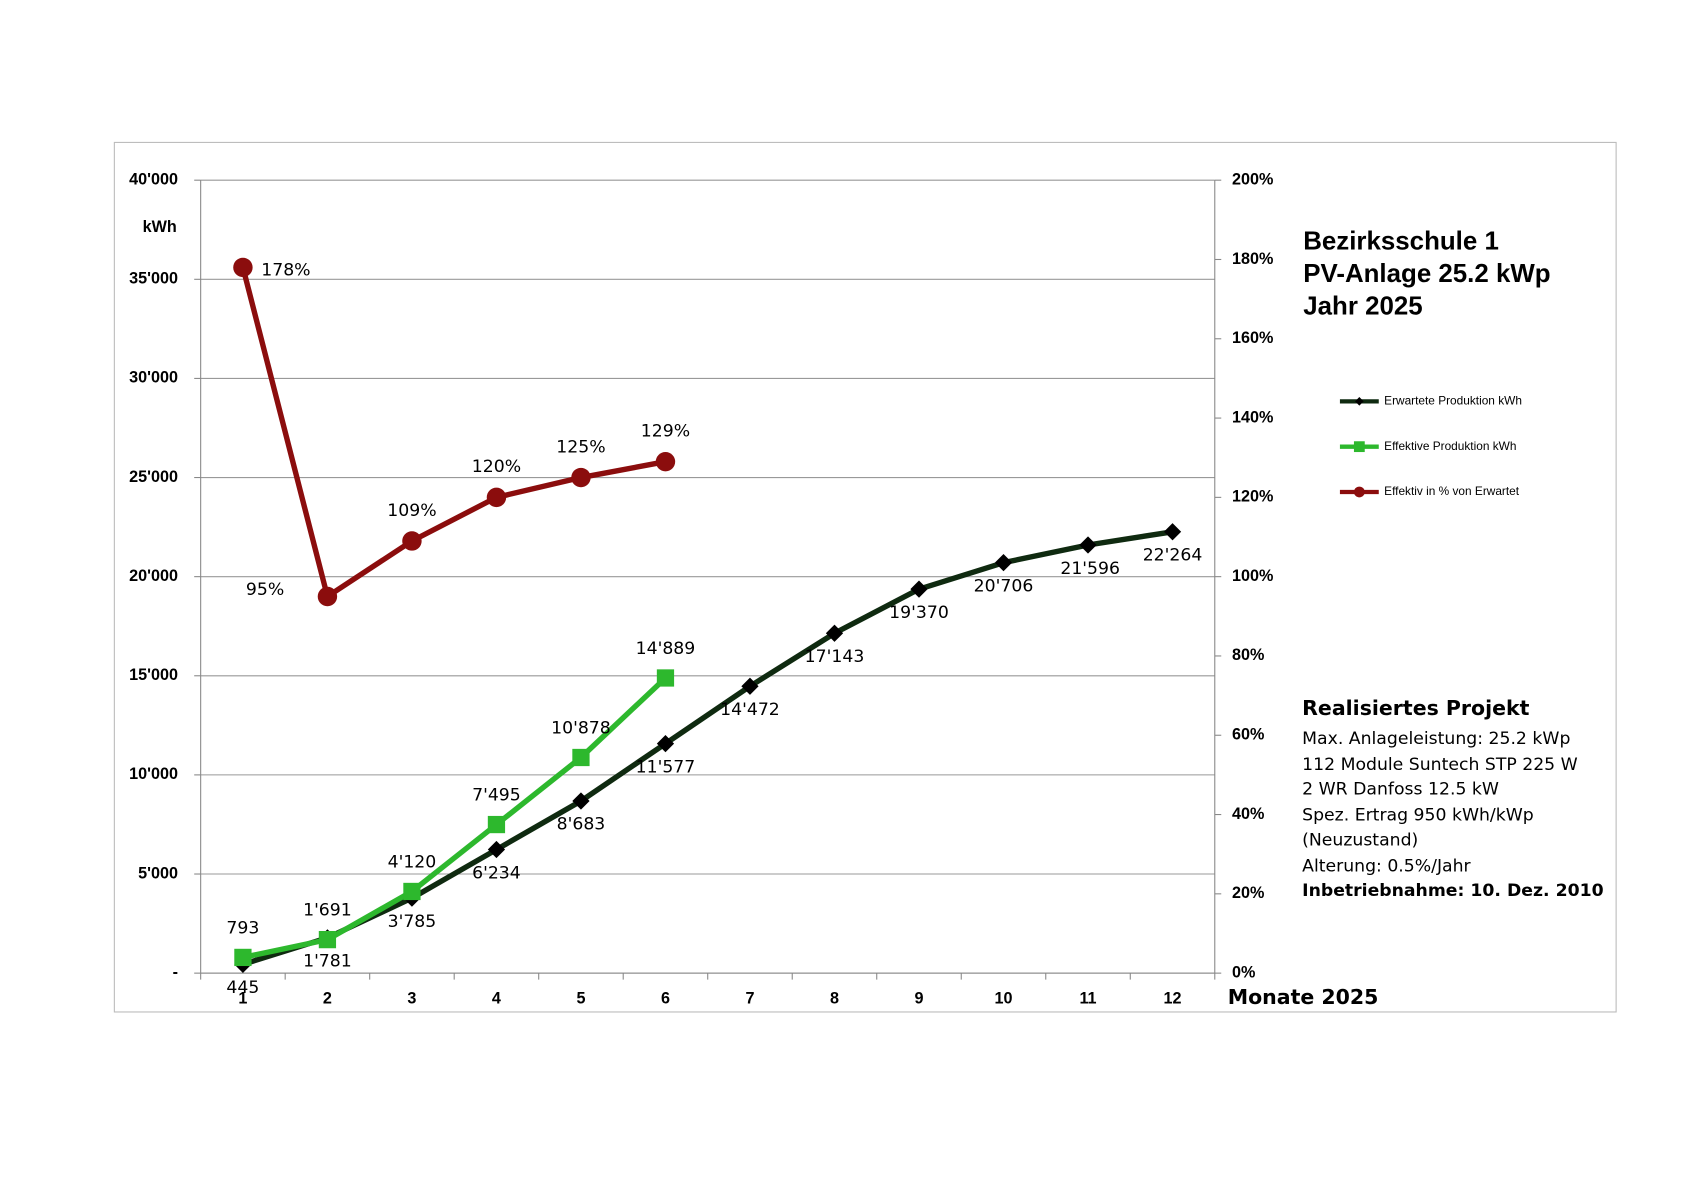  I want to click on data-label: 109%, so click(411, 511).